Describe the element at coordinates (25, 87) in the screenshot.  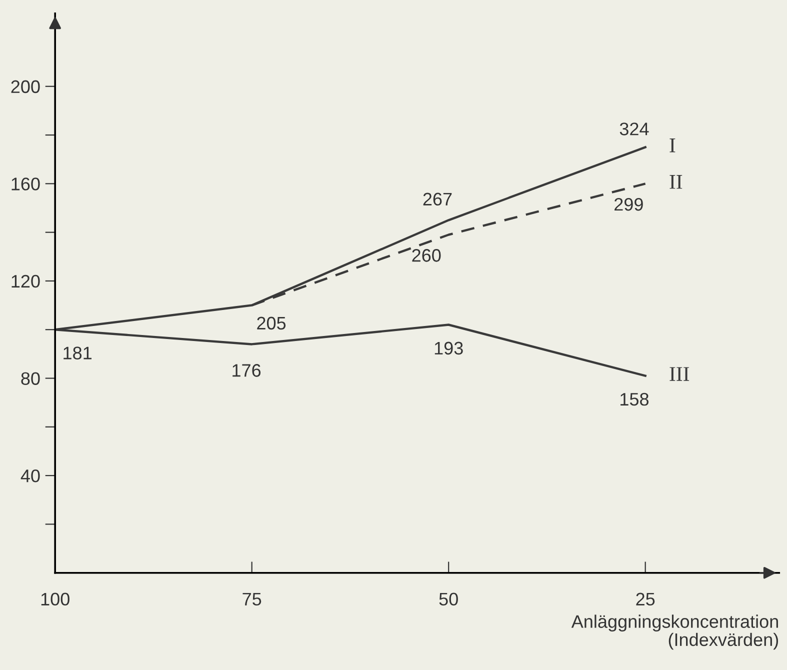
I see `y-tick-label: 200` at that location.